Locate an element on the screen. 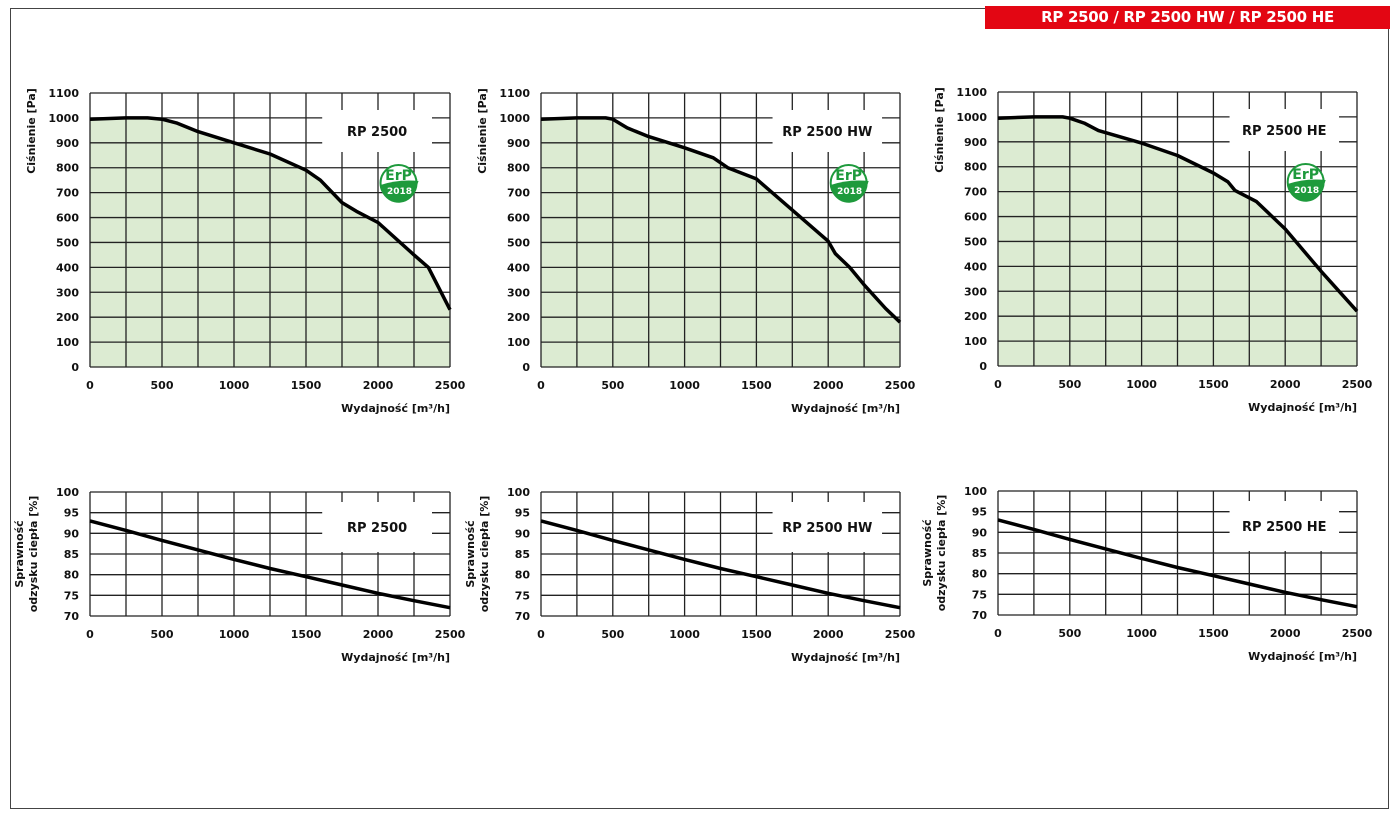  y-tick-label: 800 is located at coordinates (518, 168).